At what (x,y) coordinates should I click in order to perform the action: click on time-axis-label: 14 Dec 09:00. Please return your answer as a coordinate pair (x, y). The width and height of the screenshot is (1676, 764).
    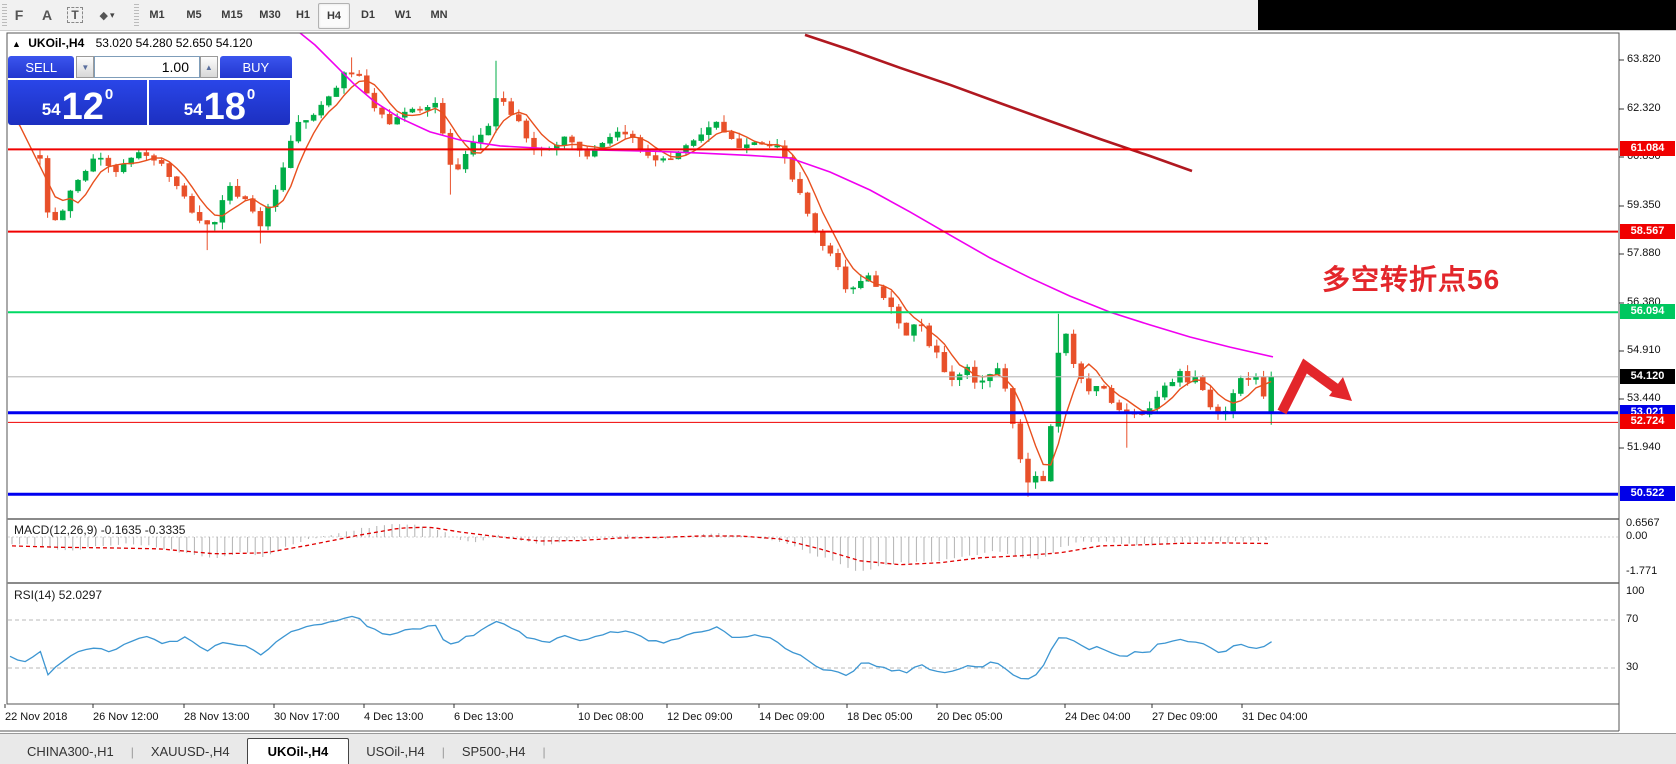
    Looking at the image, I should click on (792, 717).